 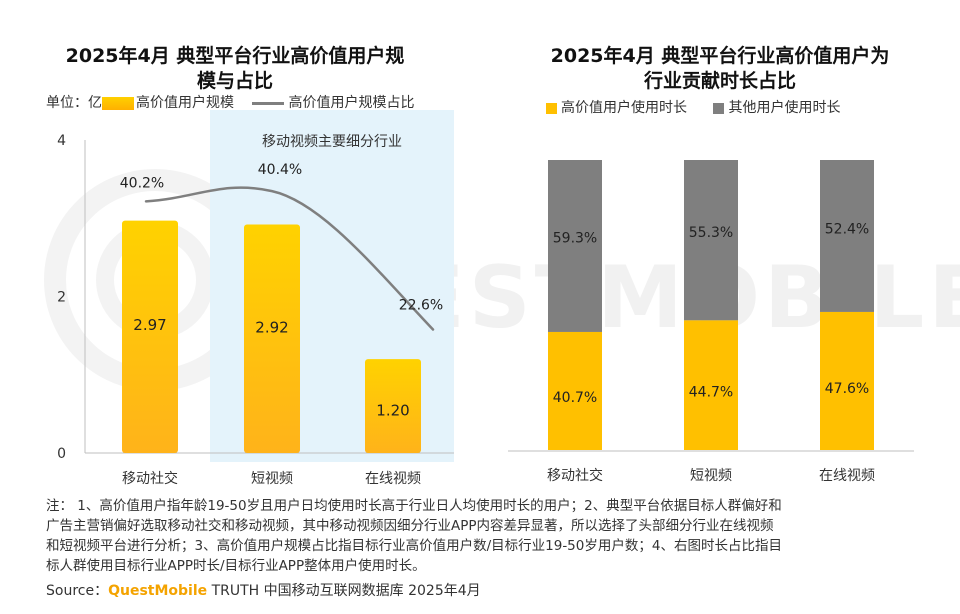 I want to click on source-rest: TRUTH 中国移动互联网数据库 2025年4月, so click(x=344, y=591).